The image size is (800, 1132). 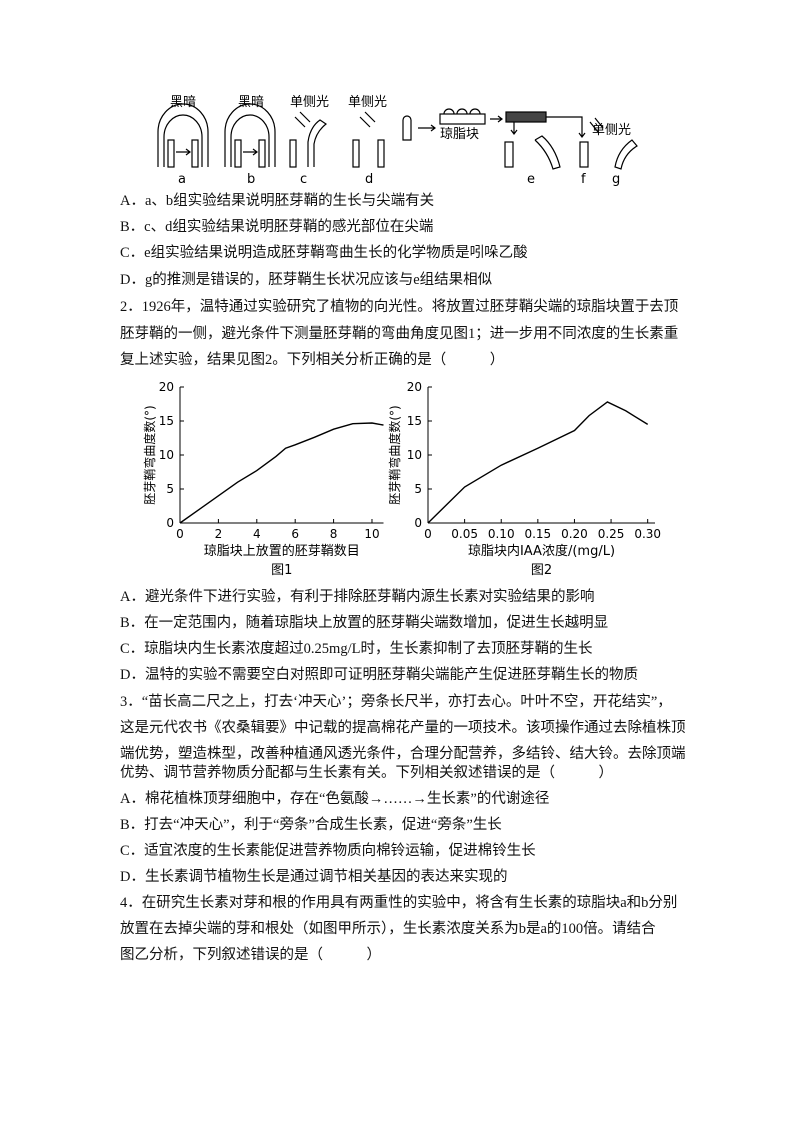 What do you see at coordinates (459, 134) in the screenshot?
I see `diagram-label: 琼脂块` at bounding box center [459, 134].